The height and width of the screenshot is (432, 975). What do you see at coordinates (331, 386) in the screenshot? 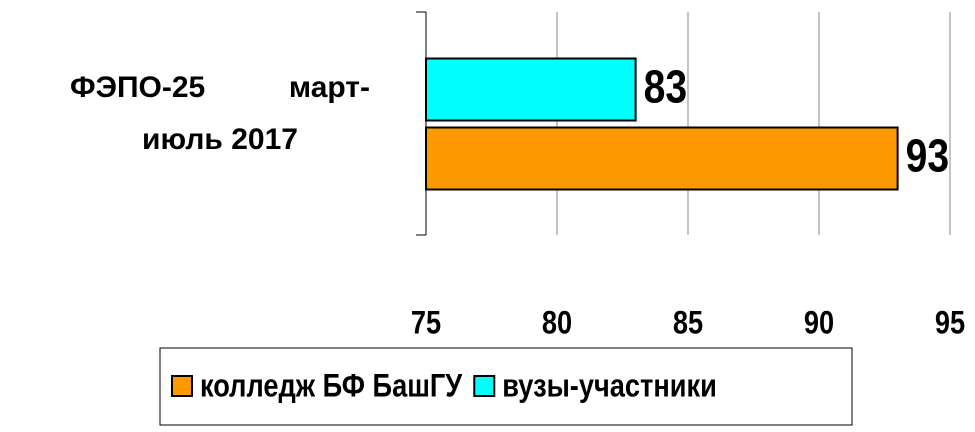
I see `legend-label: колледж БФ БашГУ` at bounding box center [331, 386].